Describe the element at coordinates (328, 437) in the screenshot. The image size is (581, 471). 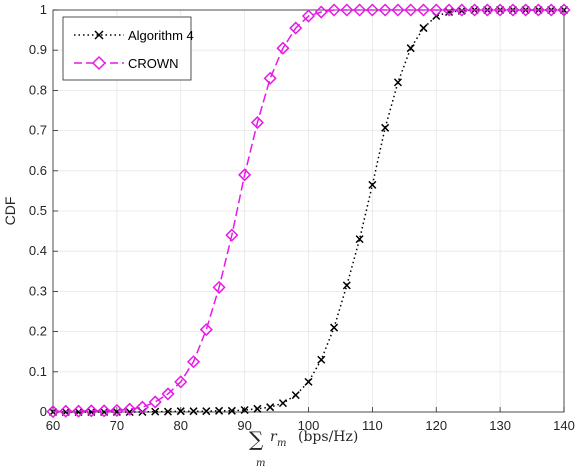
I see `x-axis-label-unit: (bps/Hz)` at that location.